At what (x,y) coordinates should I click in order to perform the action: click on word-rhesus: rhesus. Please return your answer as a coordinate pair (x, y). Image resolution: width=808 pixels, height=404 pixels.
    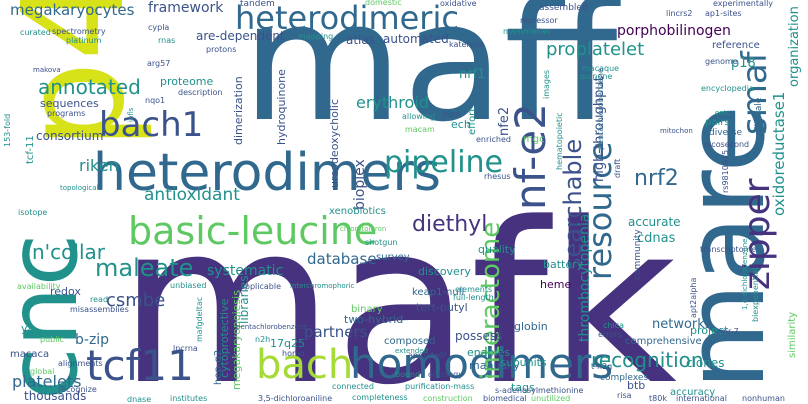
    Looking at the image, I should click on (497, 176).